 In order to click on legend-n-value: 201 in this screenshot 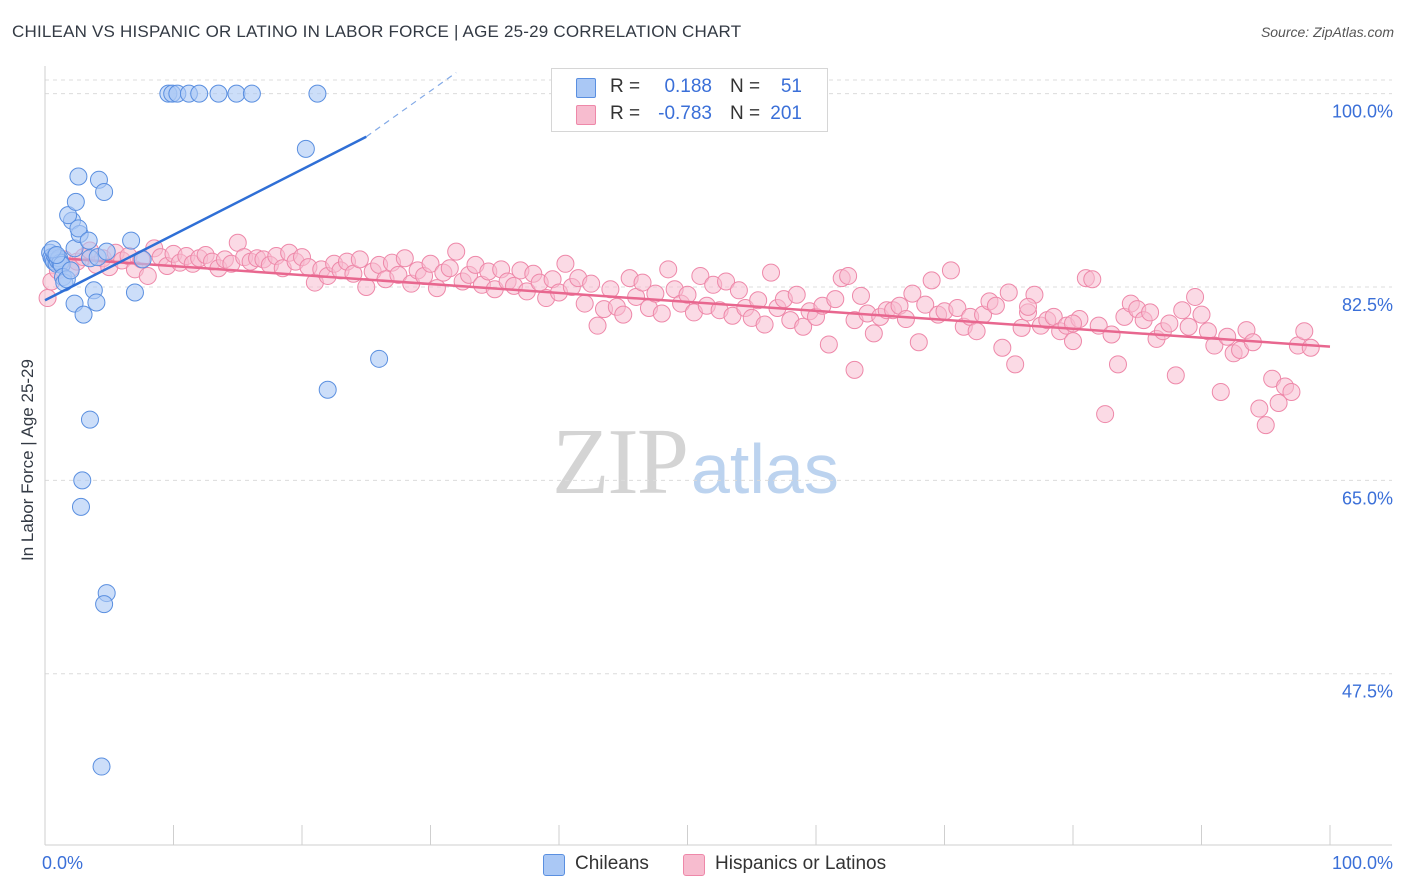, I will do `click(786, 113)`.